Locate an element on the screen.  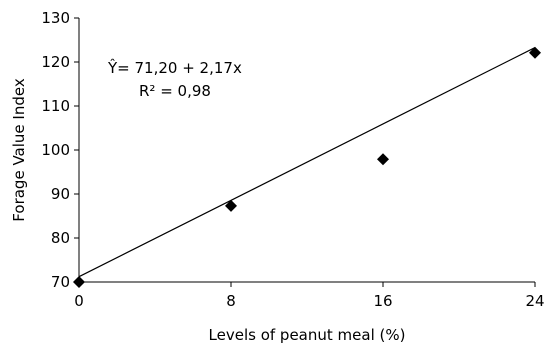
x-tick-label: 0 is located at coordinates (79, 301).